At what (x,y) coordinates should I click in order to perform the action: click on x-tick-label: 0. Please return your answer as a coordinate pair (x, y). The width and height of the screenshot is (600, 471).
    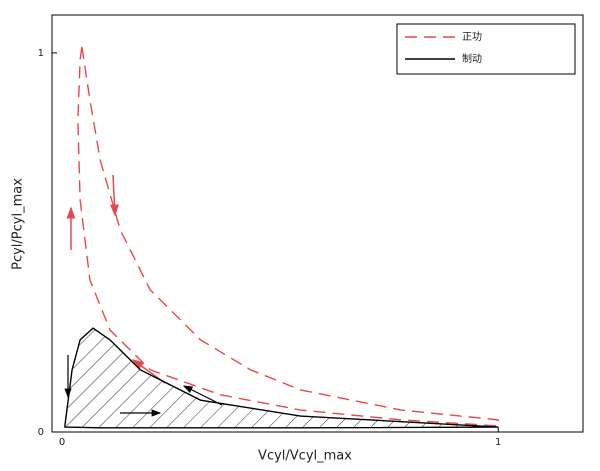
    Looking at the image, I should click on (62, 442).